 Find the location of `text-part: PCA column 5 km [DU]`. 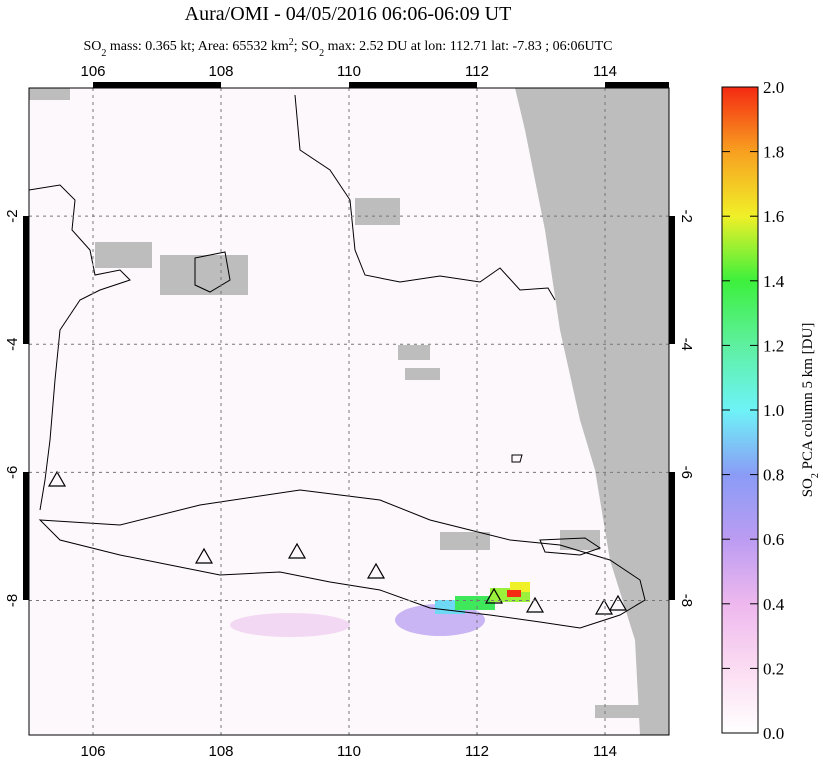

text-part: PCA column 5 km [DU] is located at coordinates (808, 398).